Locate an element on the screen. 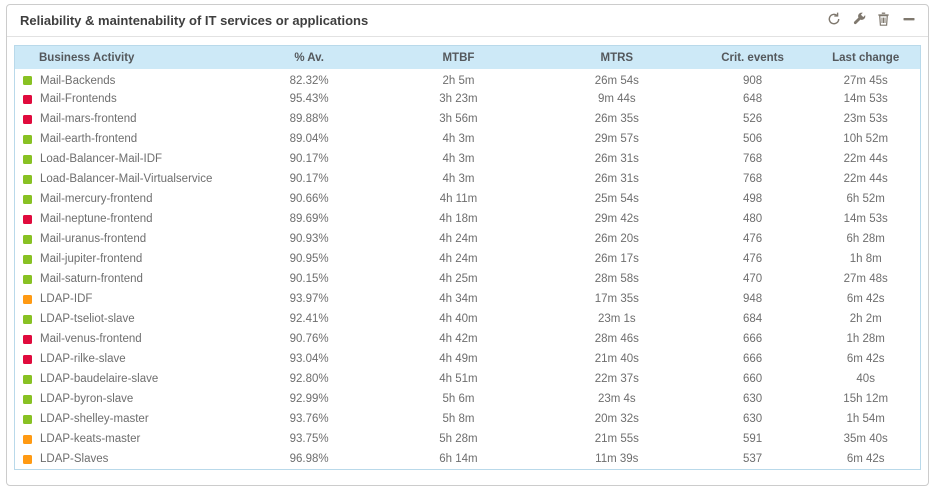  mtbf-cell: 4h 25m is located at coordinates (458, 279).